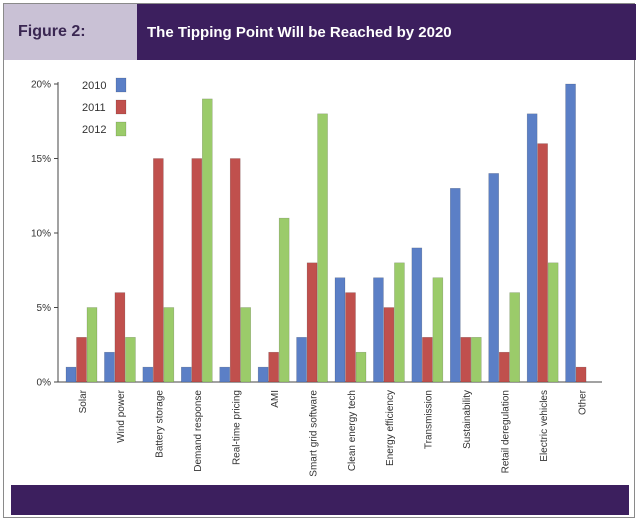 The image size is (640, 523). Describe the element at coordinates (94, 108) in the screenshot. I see `legend-label-2011: 2011` at that location.